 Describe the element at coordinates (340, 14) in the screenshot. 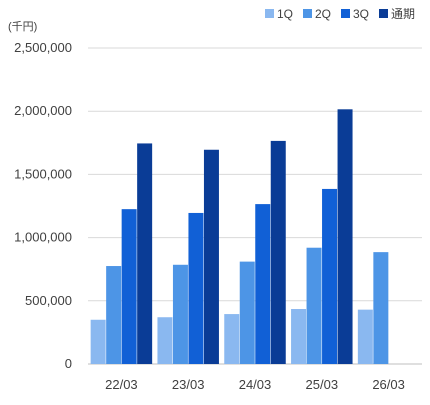

I see `legend: 1Q 2Q 3Q 通期` at that location.